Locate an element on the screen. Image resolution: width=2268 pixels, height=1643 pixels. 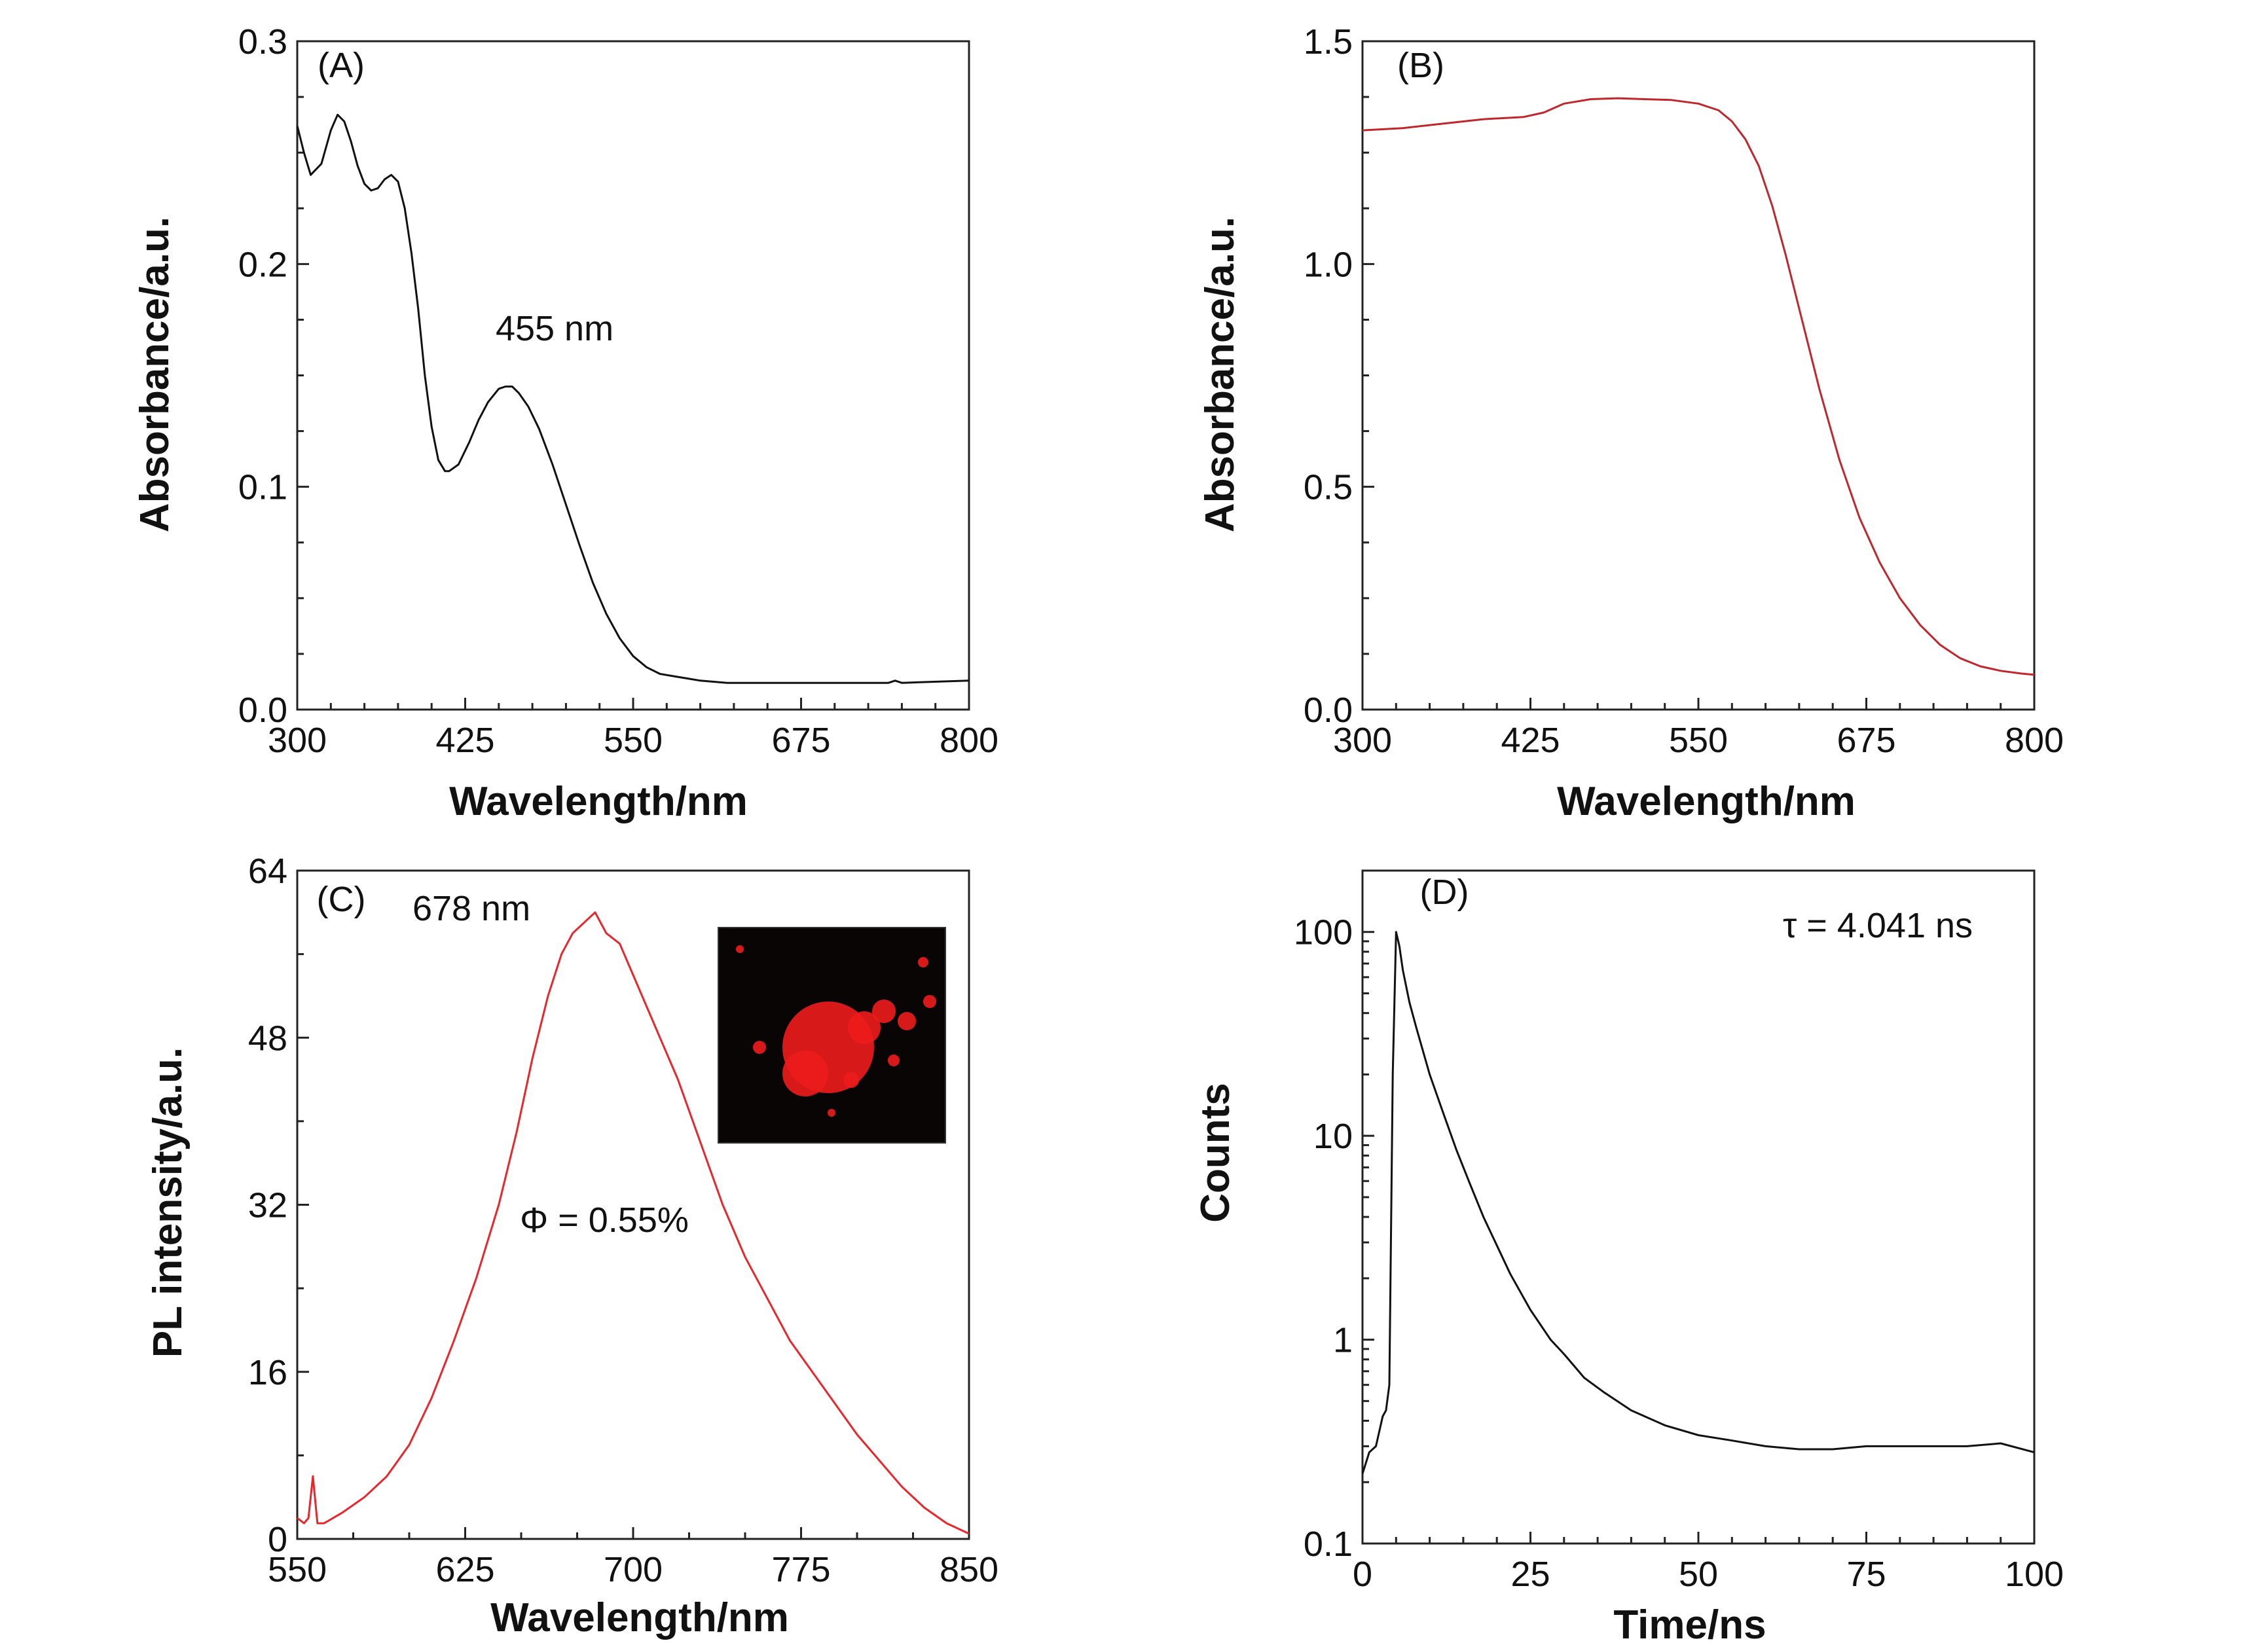
annotation: Φ = 0.55% is located at coordinates (604, 1220).